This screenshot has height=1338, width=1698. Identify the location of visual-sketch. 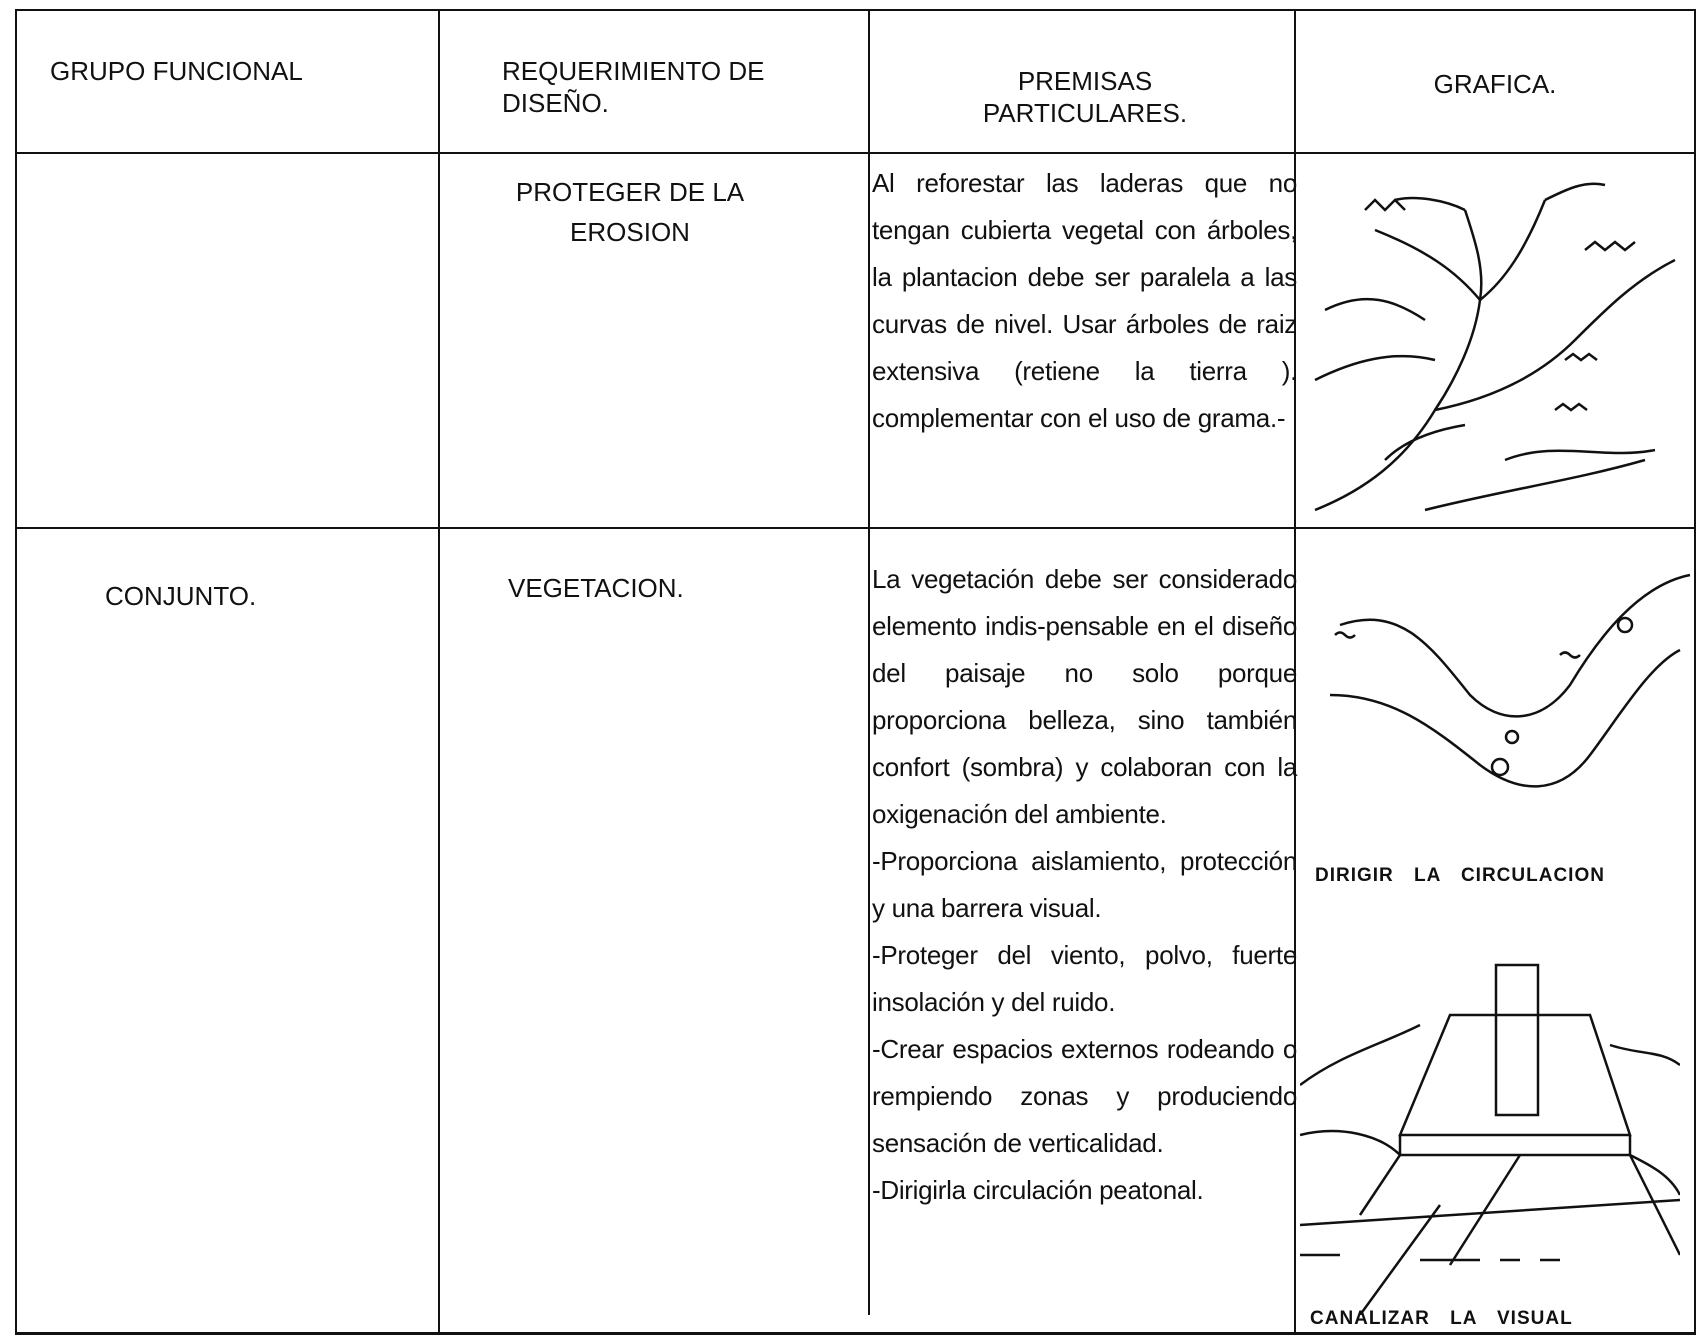
(1490, 1139).